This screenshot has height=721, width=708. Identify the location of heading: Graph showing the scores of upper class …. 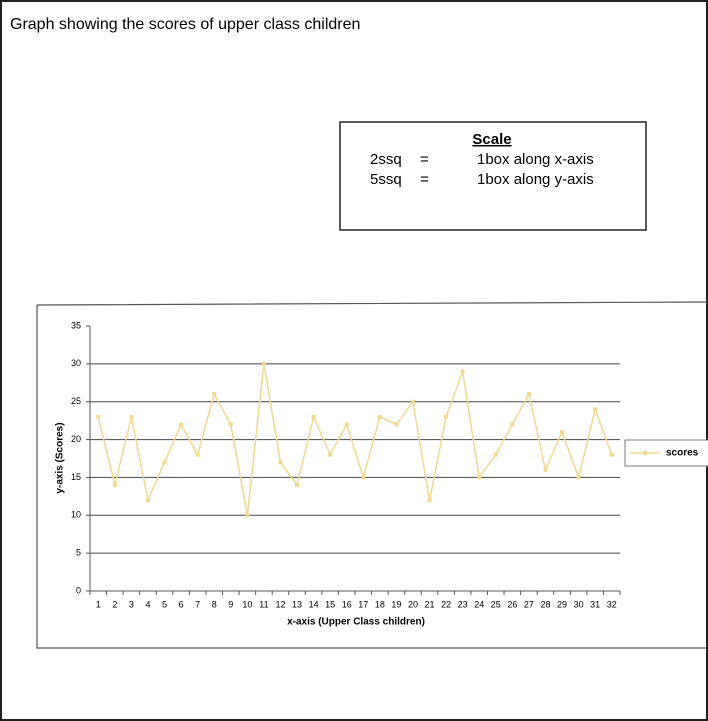
(185, 24).